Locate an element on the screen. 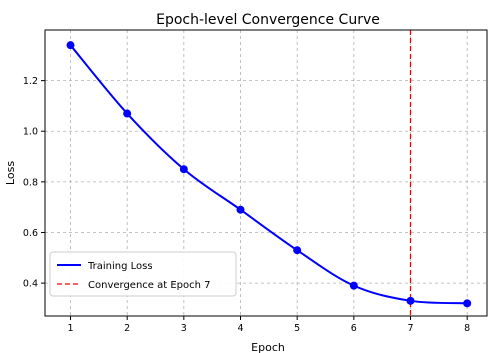 This screenshot has height=353, width=489. x-tick-label: 7 is located at coordinates (410, 328).